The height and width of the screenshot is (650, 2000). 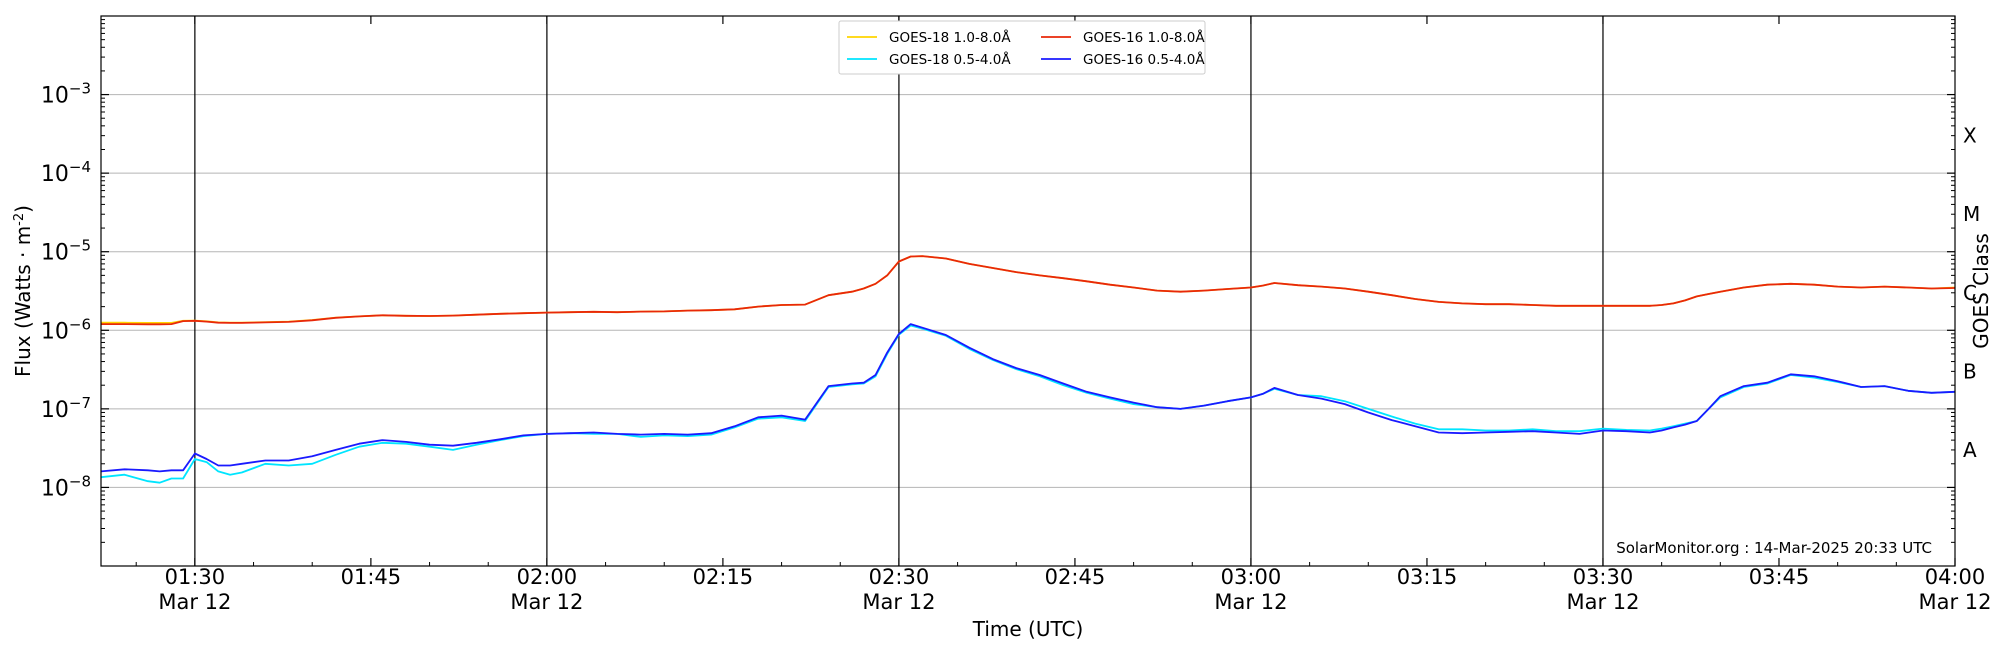 What do you see at coordinates (1144, 37) in the screenshot?
I see `legend-entry-label: GOES-16 1.0-8.0Å` at bounding box center [1144, 37].